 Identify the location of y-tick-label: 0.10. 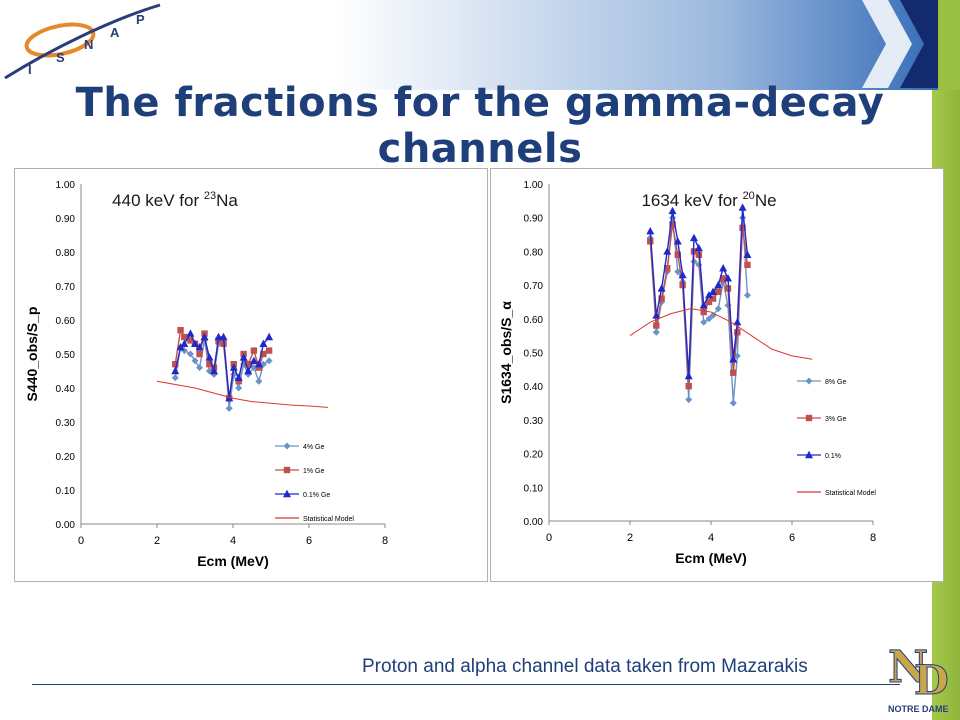
(66, 491).